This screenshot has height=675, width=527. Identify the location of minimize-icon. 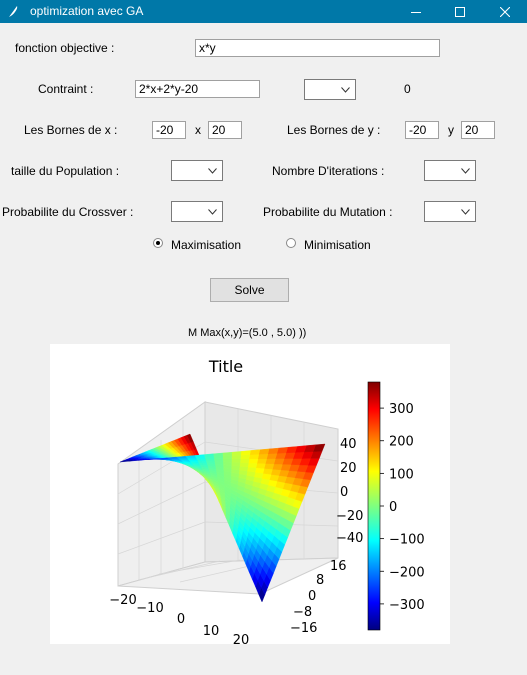
(416, 12).